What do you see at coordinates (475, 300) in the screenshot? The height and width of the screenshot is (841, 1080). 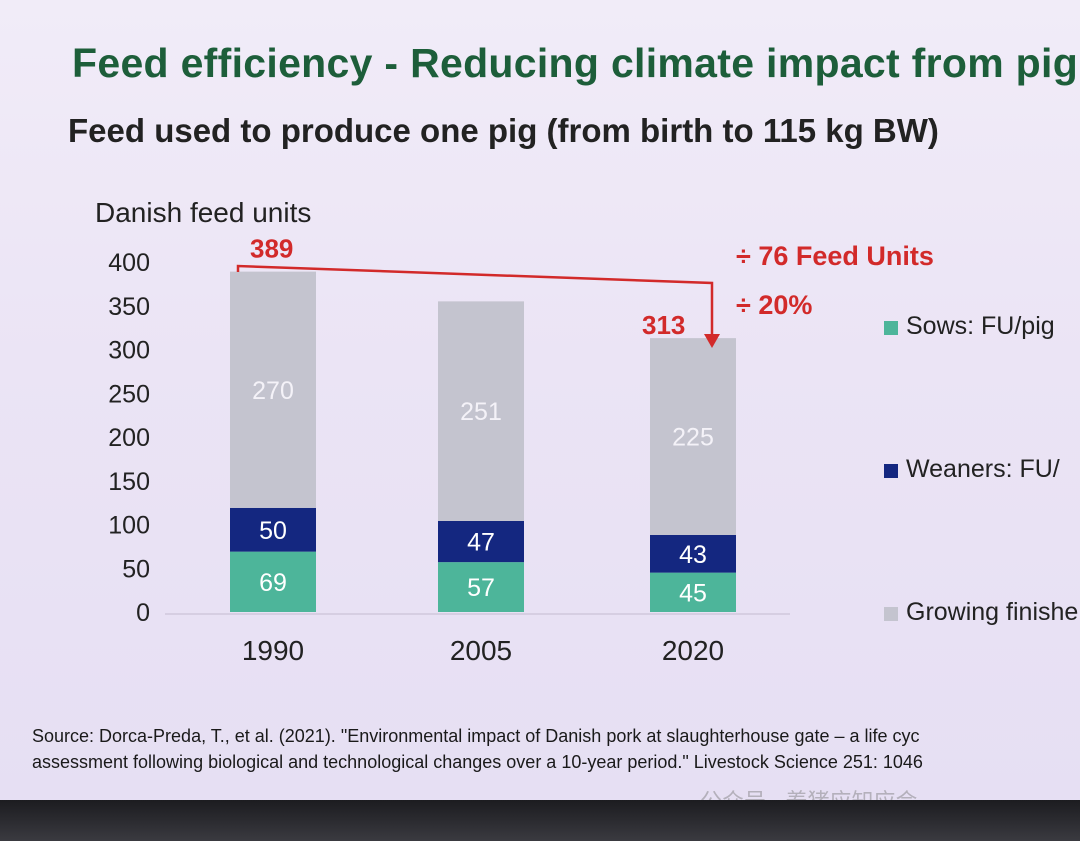 I see `callout-bracket` at bounding box center [475, 300].